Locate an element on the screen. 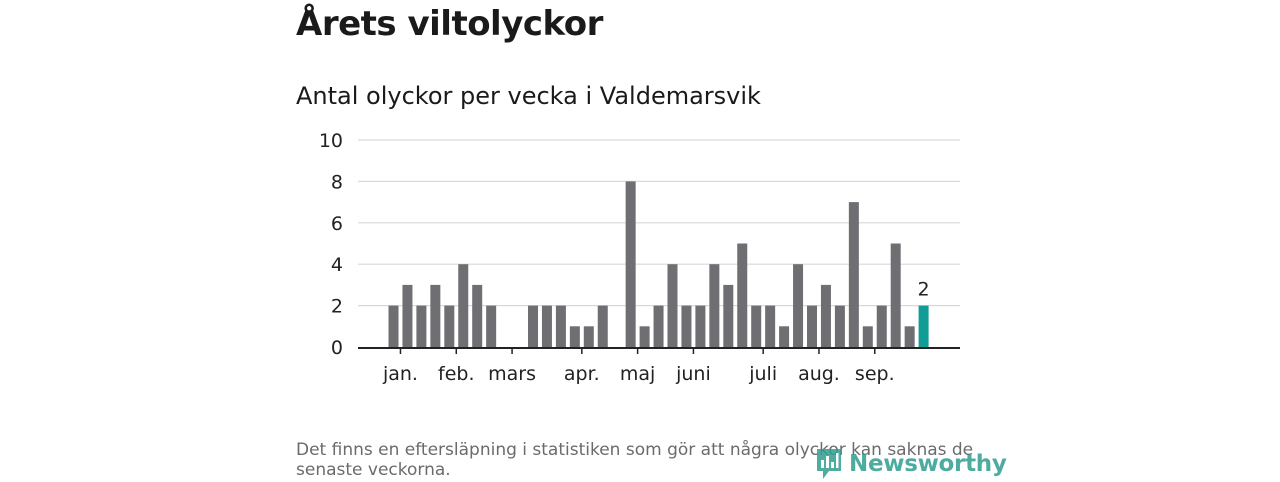 The width and height of the screenshot is (1280, 482). x-tick-label: apr. is located at coordinates (582, 374).